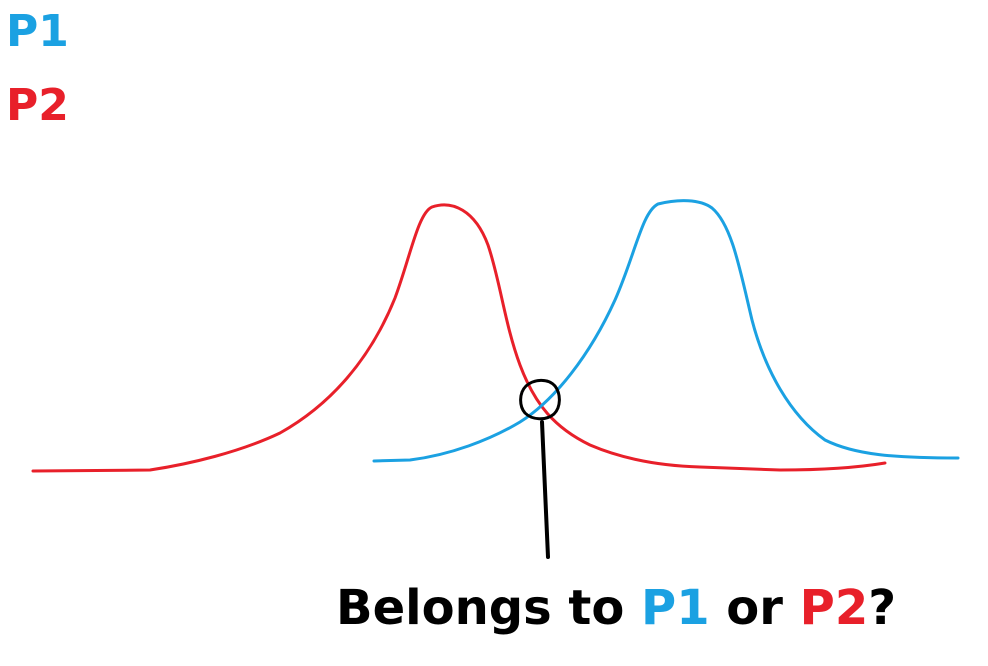 This screenshot has width=988, height=666. Describe the element at coordinates (489, 608) in the screenshot. I see `question-prefix: Belongs to` at that location.